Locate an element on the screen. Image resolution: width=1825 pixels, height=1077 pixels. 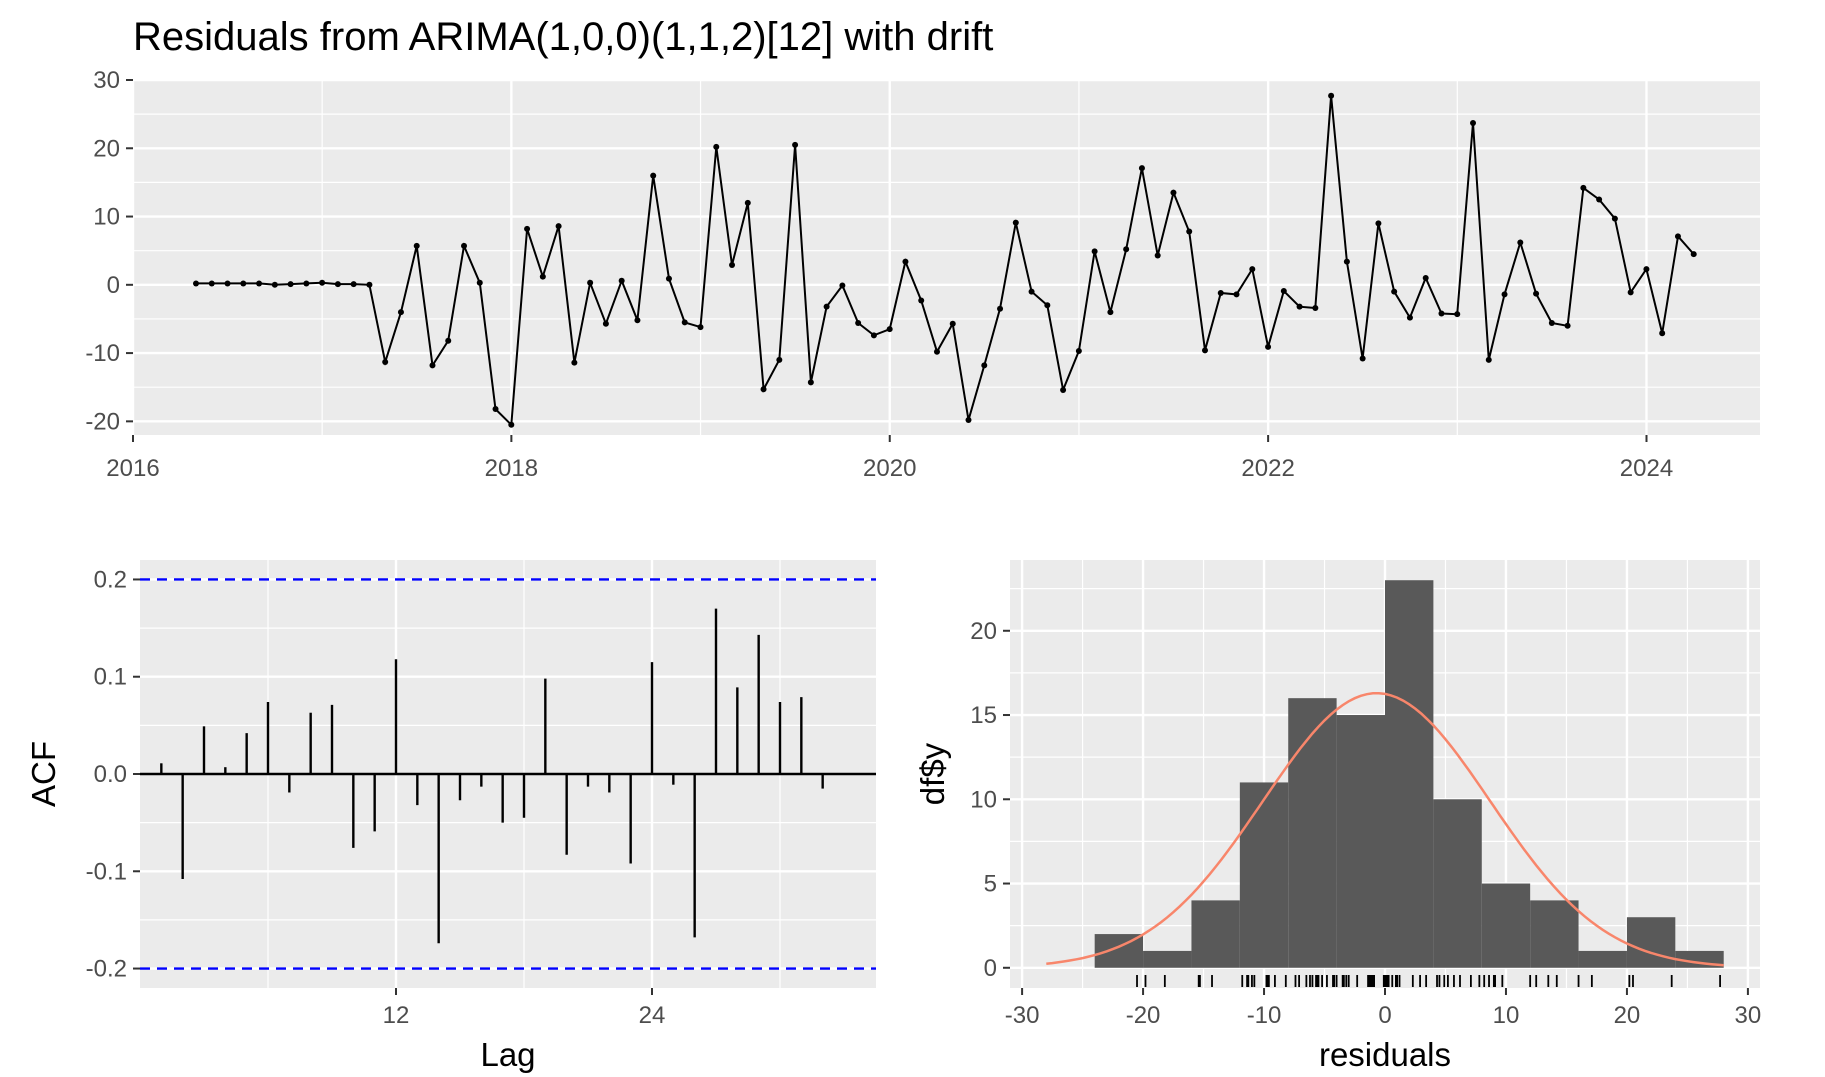
confidence-bounds is located at coordinates (508, 774).